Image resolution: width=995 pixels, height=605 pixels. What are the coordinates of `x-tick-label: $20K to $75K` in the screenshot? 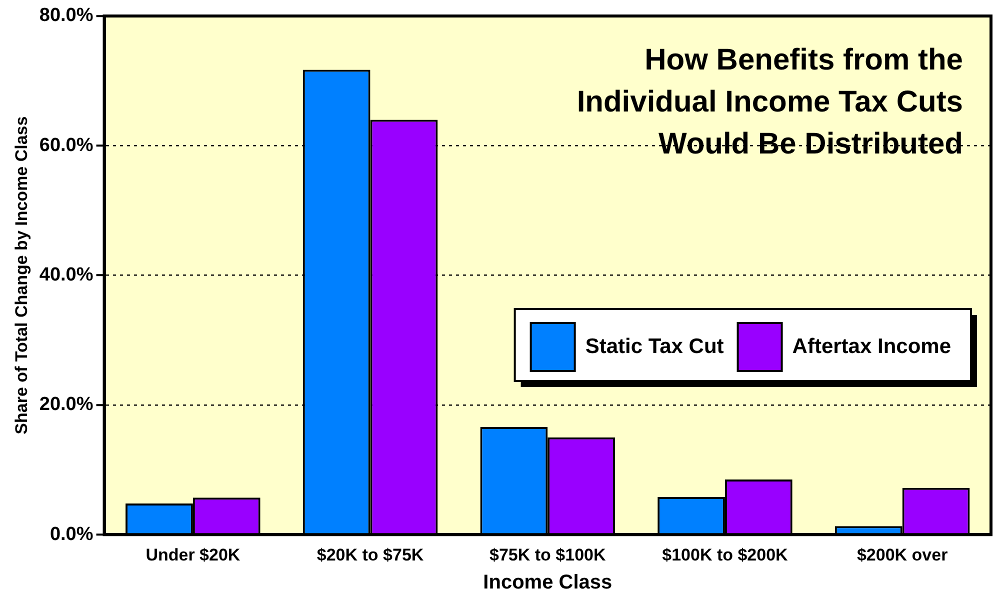 It's located at (370, 554).